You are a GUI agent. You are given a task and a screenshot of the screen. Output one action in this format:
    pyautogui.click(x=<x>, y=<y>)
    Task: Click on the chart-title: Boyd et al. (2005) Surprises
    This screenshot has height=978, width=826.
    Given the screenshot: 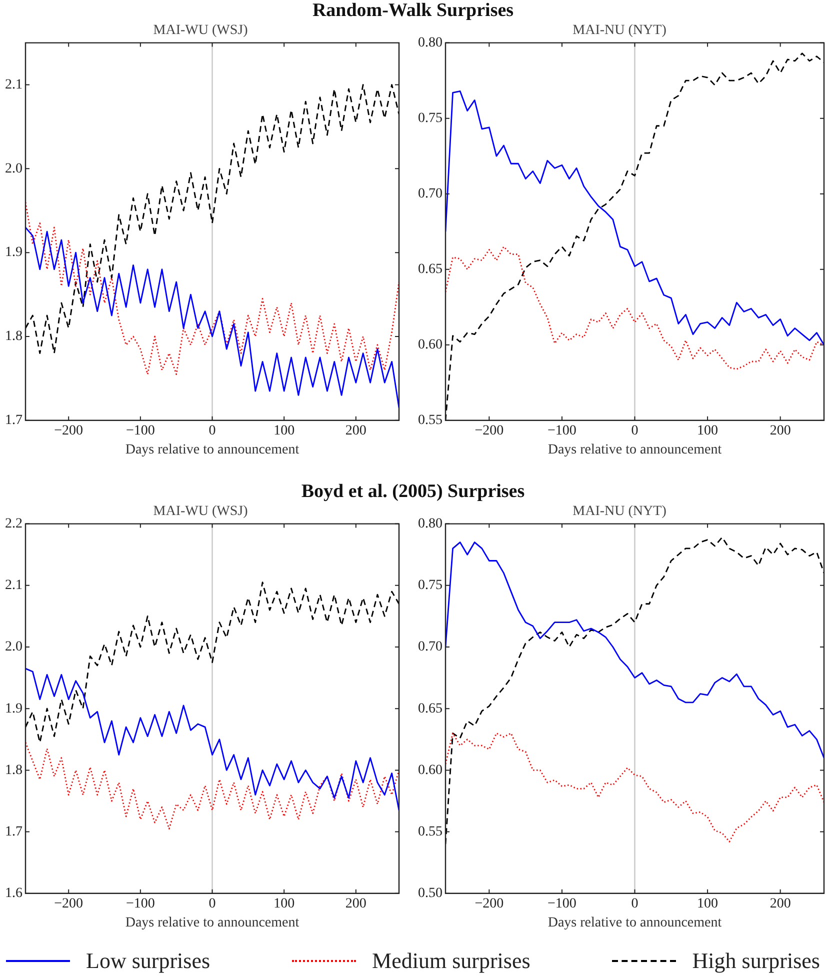 What is the action you would take?
    pyautogui.click(x=413, y=492)
    